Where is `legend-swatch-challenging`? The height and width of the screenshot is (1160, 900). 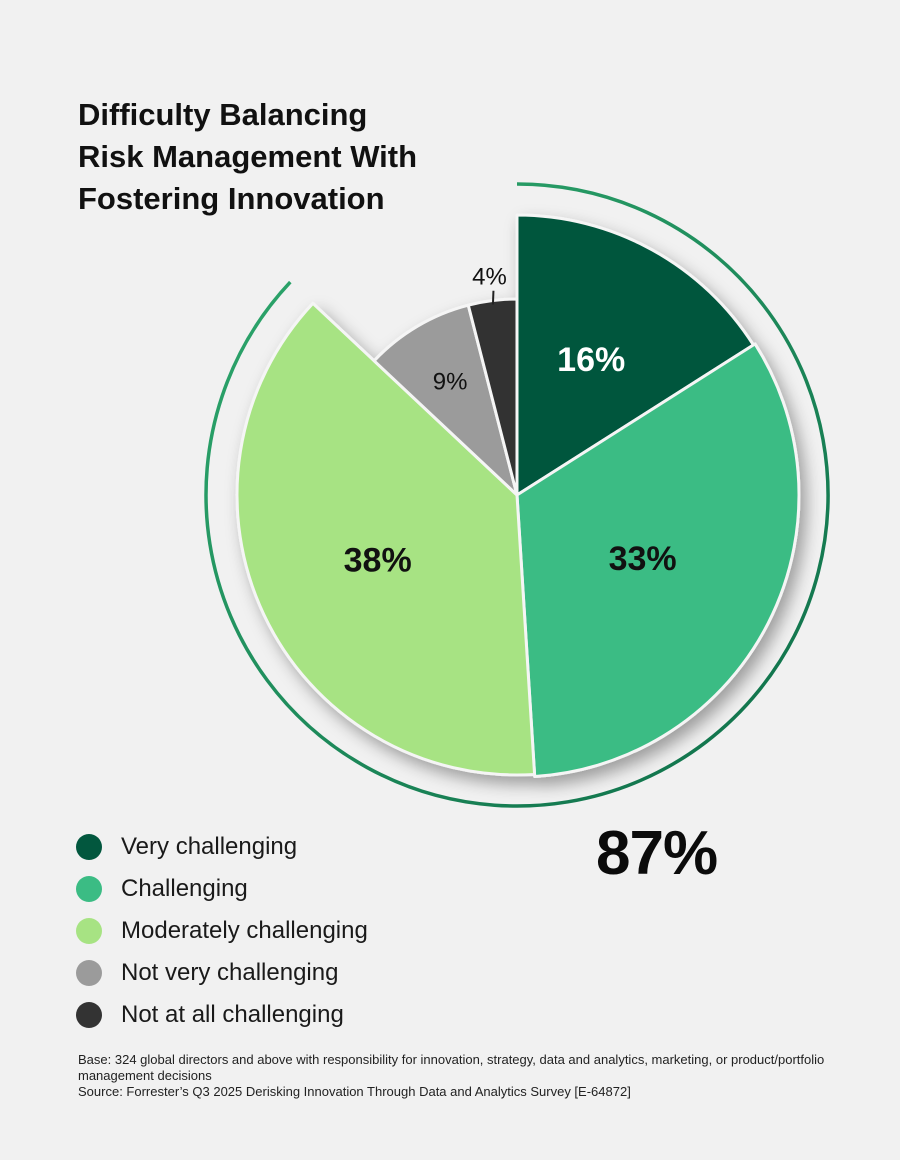
legend-swatch-challenging is located at coordinates (89, 889).